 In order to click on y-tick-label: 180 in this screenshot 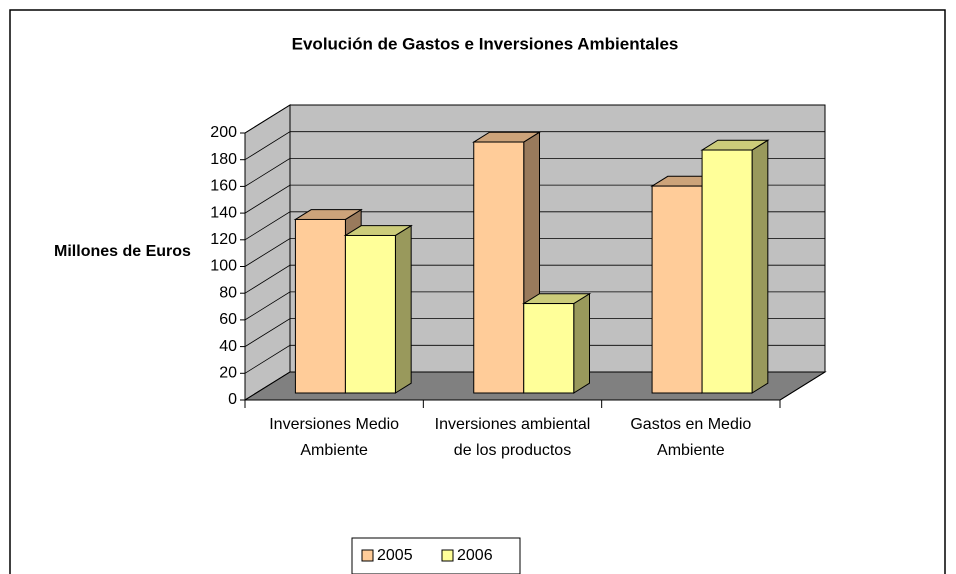, I will do `click(223, 159)`.